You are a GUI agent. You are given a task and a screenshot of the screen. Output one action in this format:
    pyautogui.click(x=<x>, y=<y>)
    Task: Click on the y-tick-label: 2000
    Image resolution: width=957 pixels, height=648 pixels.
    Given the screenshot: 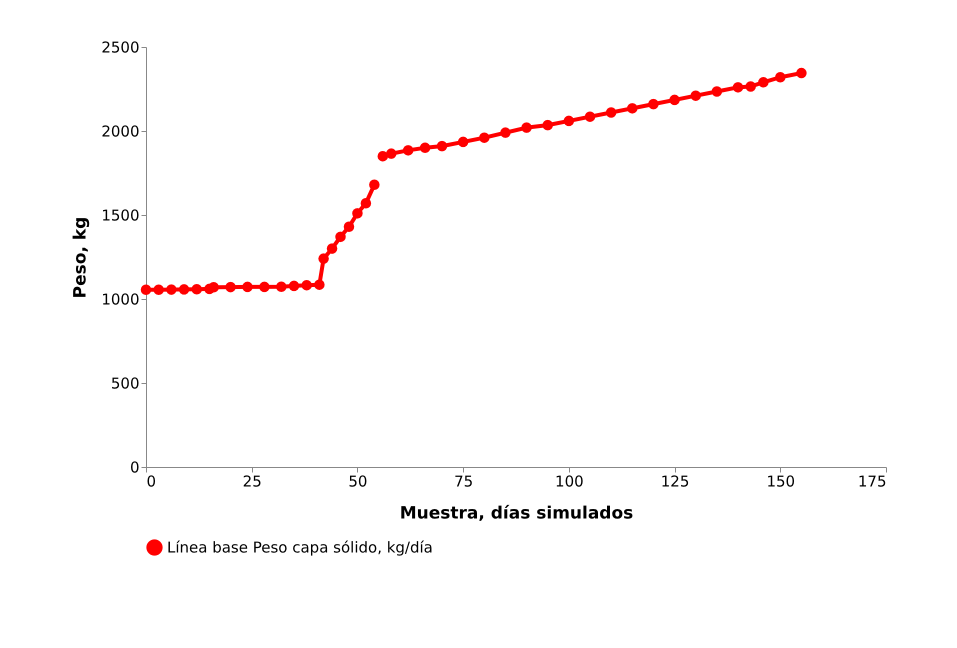 What is the action you would take?
    pyautogui.click(x=120, y=131)
    